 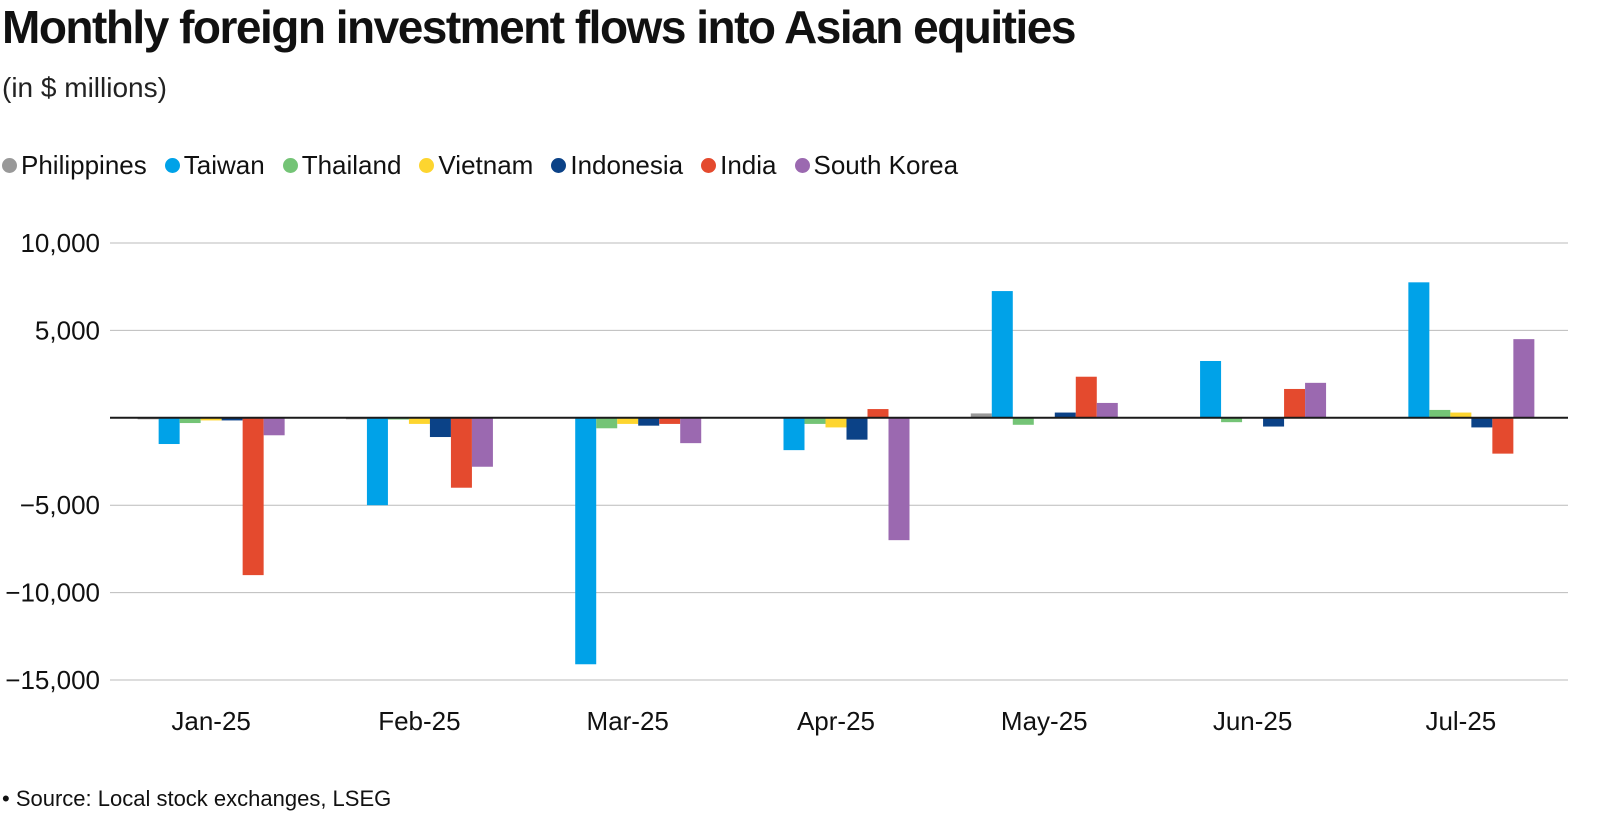 What do you see at coordinates (52, 680) in the screenshot?
I see `y-tick-label: −15,000` at bounding box center [52, 680].